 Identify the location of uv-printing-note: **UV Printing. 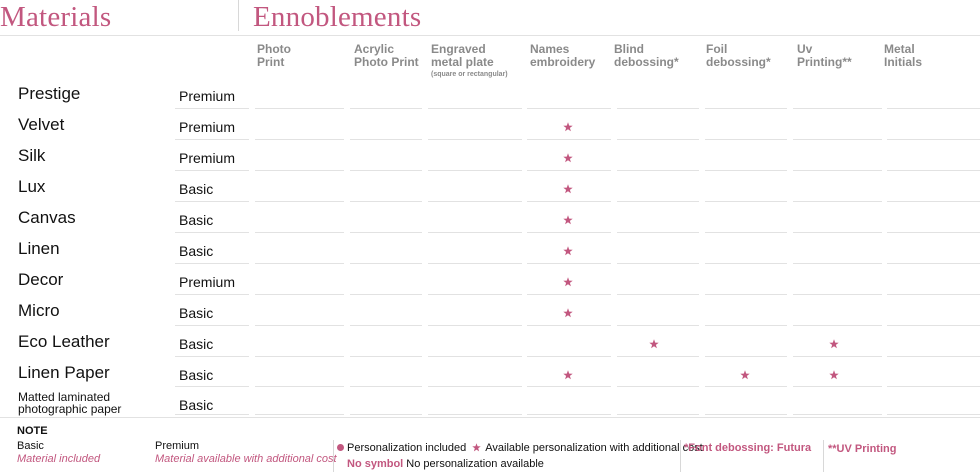
(862, 449).